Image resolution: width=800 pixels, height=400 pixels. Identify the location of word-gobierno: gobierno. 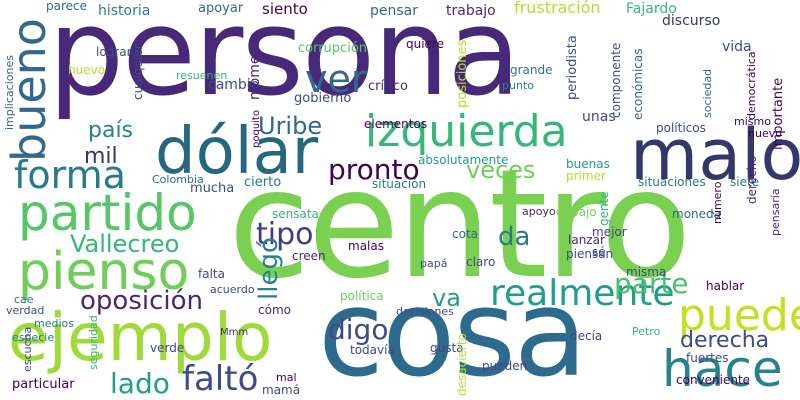
(323, 98).